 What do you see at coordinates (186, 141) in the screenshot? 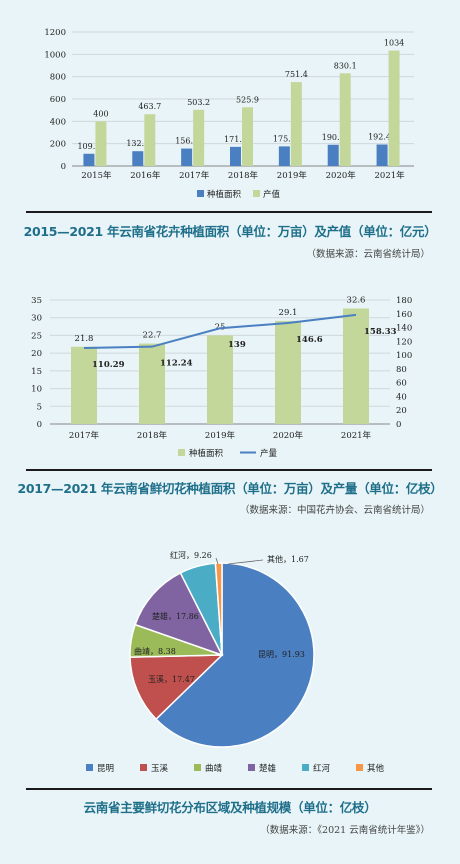
I see `chart1-data-label: 156.2` at bounding box center [186, 141].